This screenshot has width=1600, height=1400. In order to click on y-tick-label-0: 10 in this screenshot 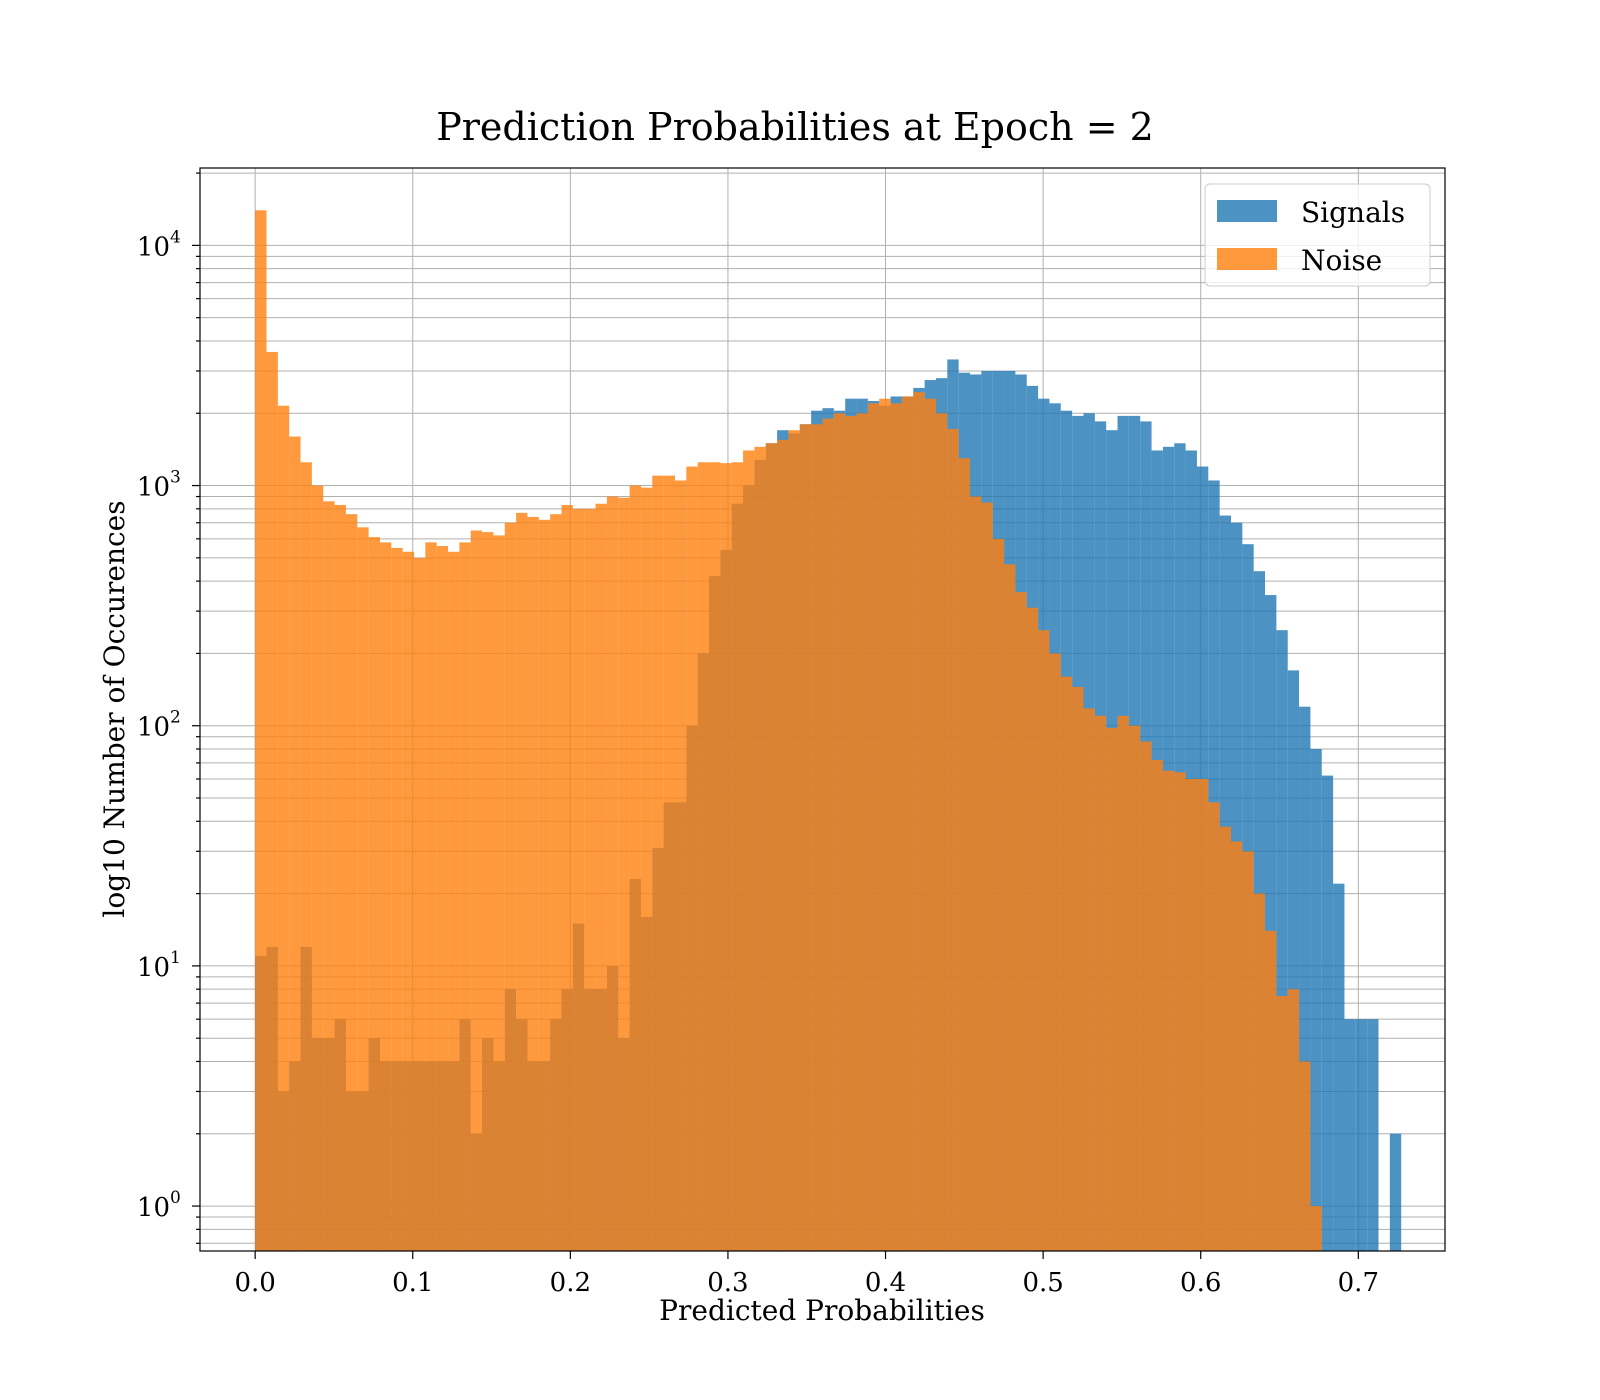, I will do `click(153, 1208)`.